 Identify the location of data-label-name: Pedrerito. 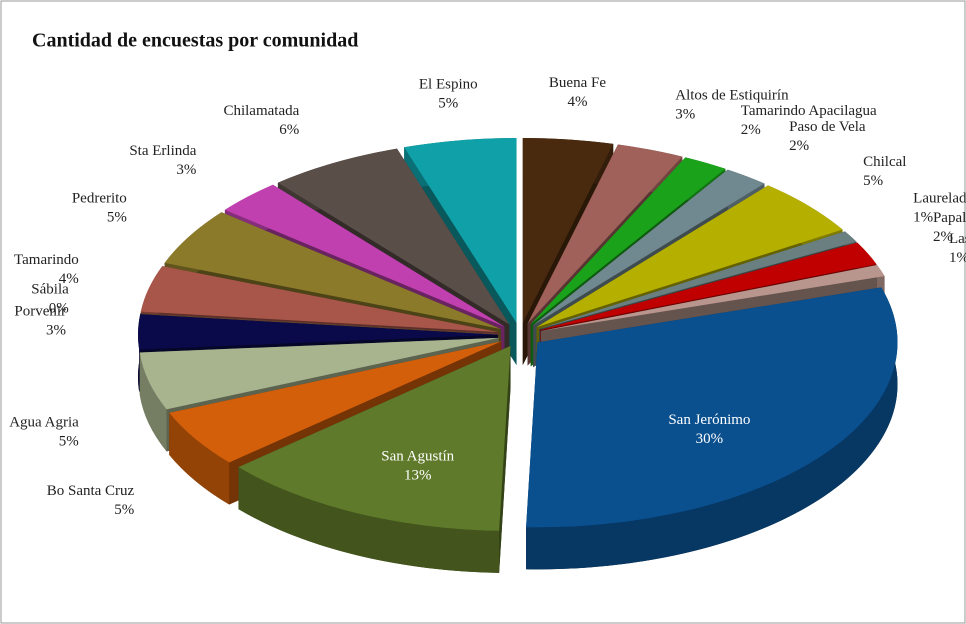
(99, 198).